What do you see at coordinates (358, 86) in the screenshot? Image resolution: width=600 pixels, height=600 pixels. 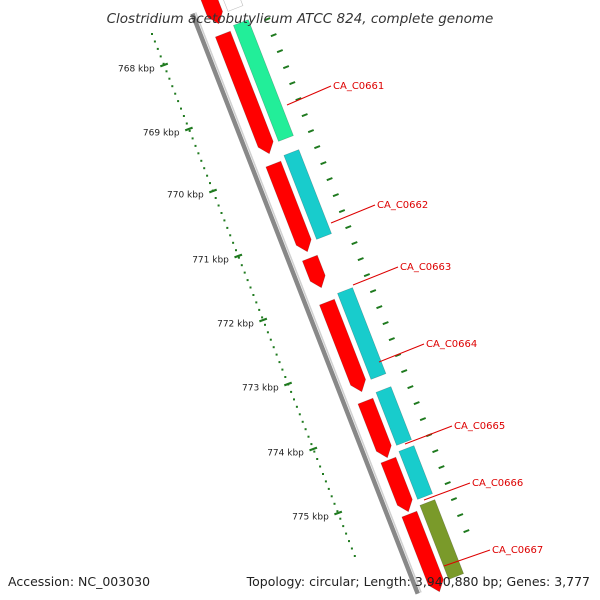 I see `gene-label: CA_C0661` at bounding box center [358, 86].